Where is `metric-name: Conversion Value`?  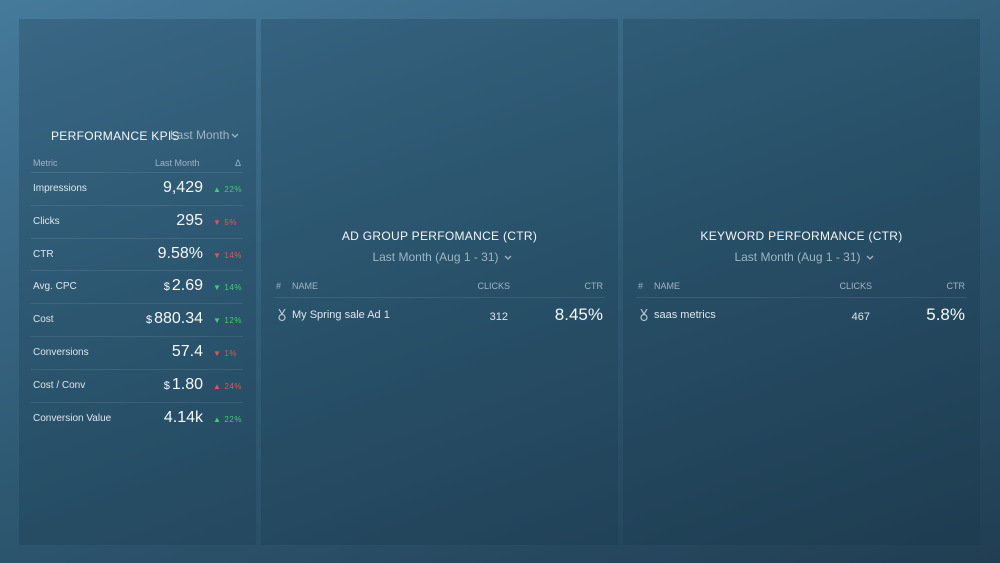 metric-name: Conversion Value is located at coordinates (72, 418).